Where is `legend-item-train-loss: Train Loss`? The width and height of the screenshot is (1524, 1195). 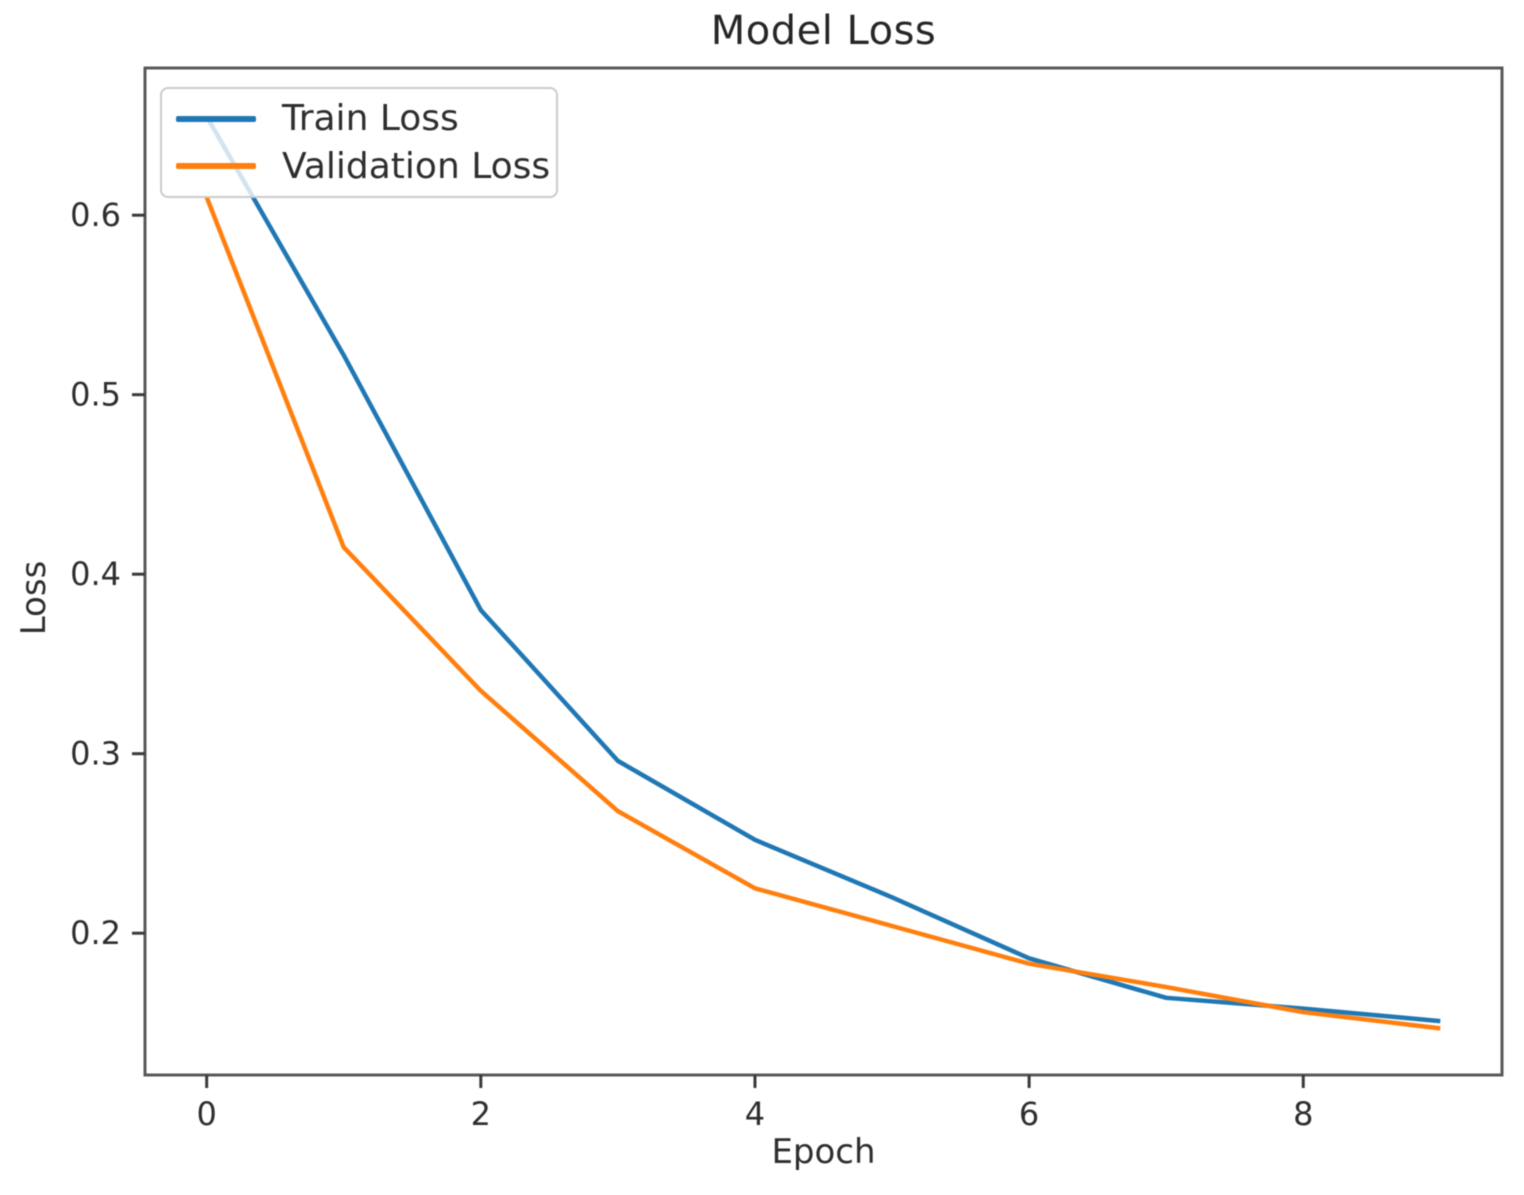
legend-item-train-loss: Train Loss is located at coordinates (359, 118).